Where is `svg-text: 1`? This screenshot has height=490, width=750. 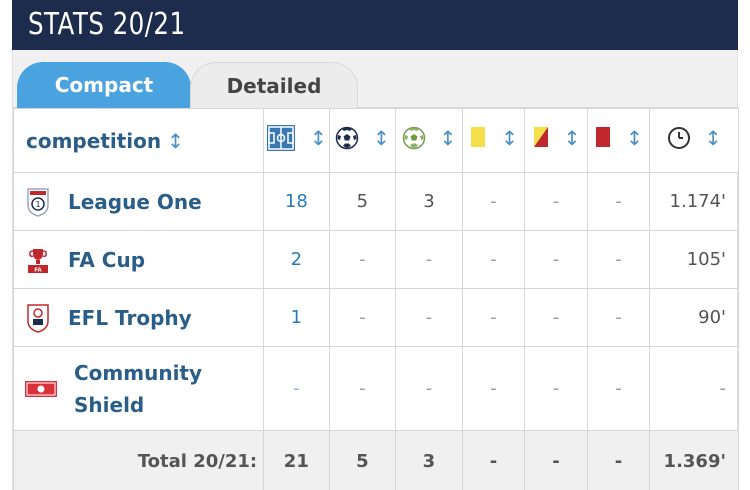 svg-text: 1 is located at coordinates (37, 204).